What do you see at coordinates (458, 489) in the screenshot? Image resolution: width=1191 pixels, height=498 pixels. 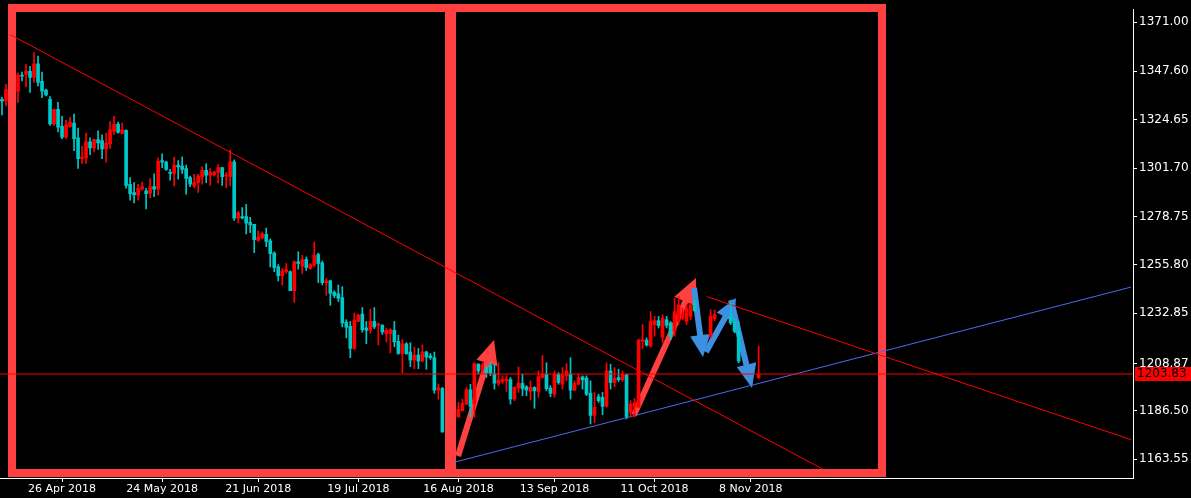 I see `x-tick-label: 16 Aug 2018` at bounding box center [458, 489].